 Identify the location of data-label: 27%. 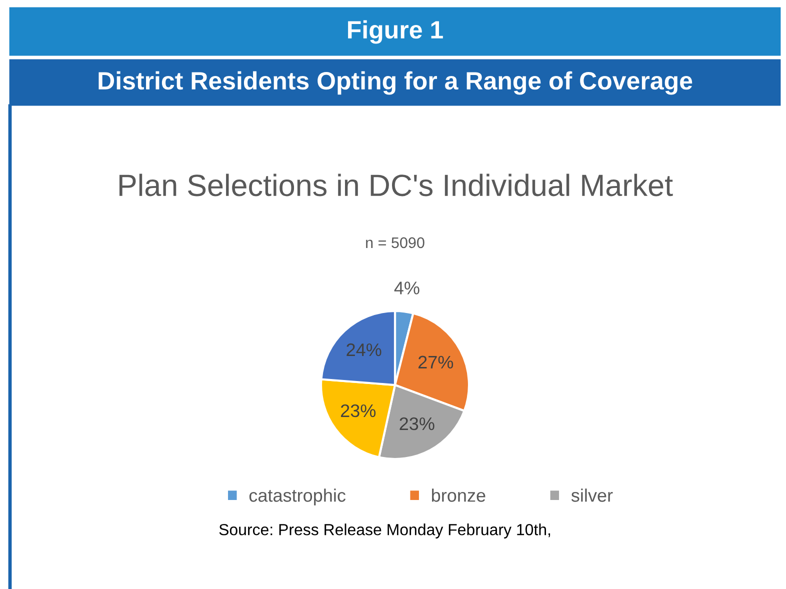
(436, 362).